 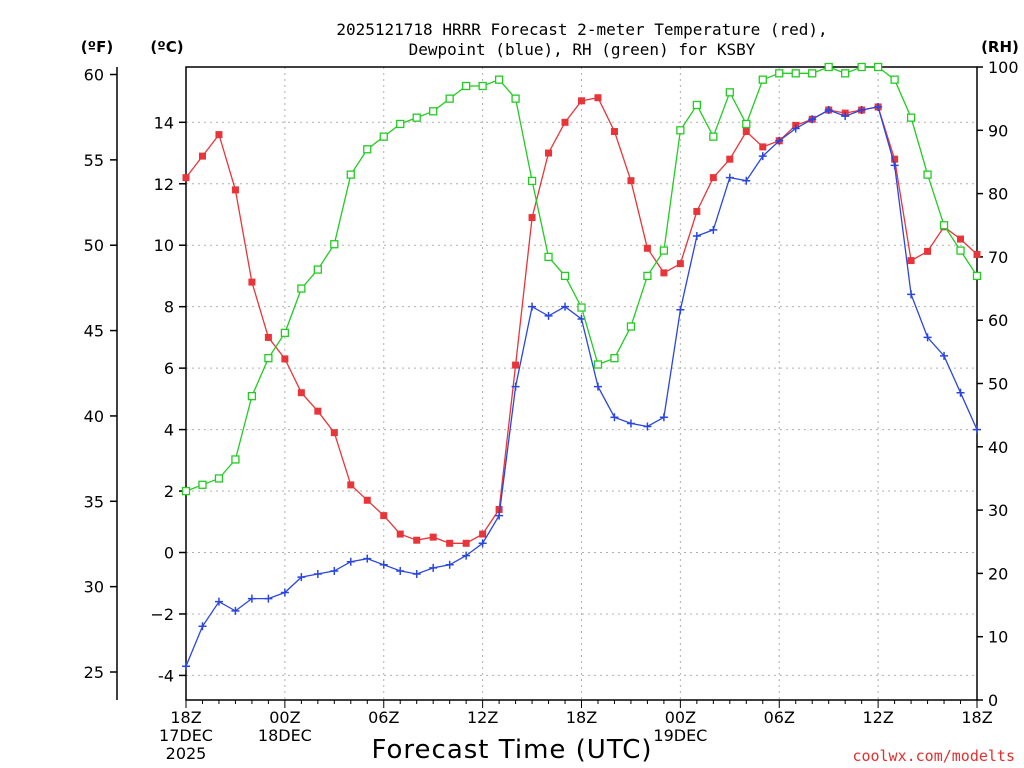 I want to click on rh-axis: 0 10 20 30 40 50 60 70 80 90 100, so click(x=998, y=384).